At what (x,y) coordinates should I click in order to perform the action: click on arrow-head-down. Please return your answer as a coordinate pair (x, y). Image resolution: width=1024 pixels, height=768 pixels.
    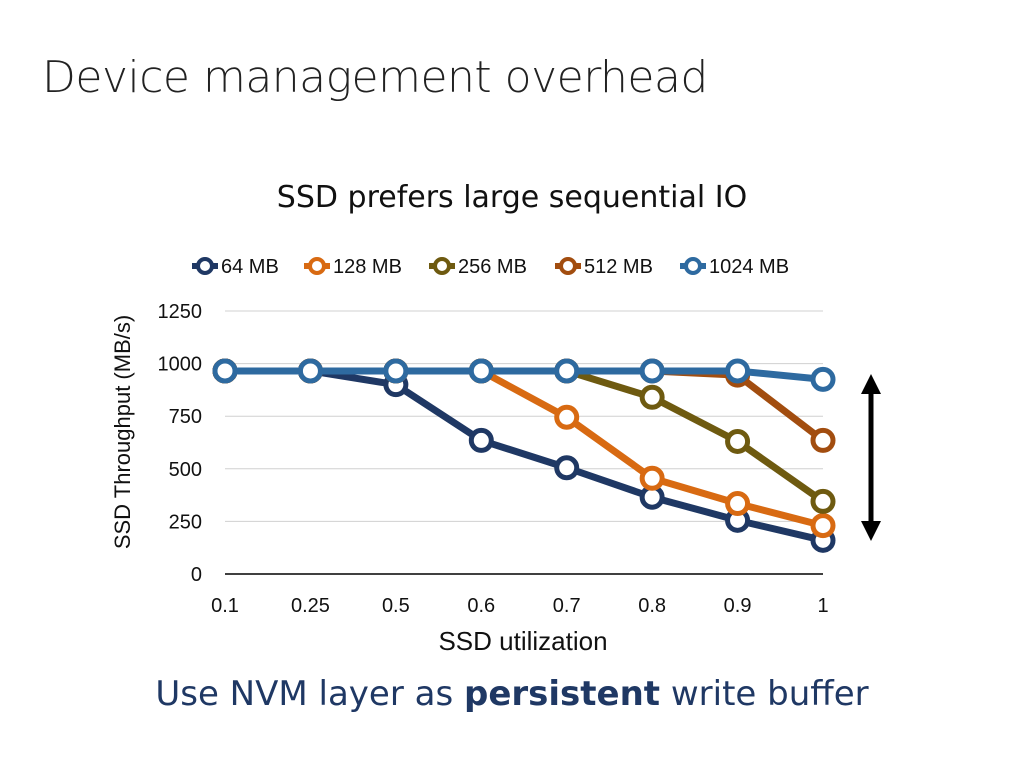
    Looking at the image, I should click on (871, 531).